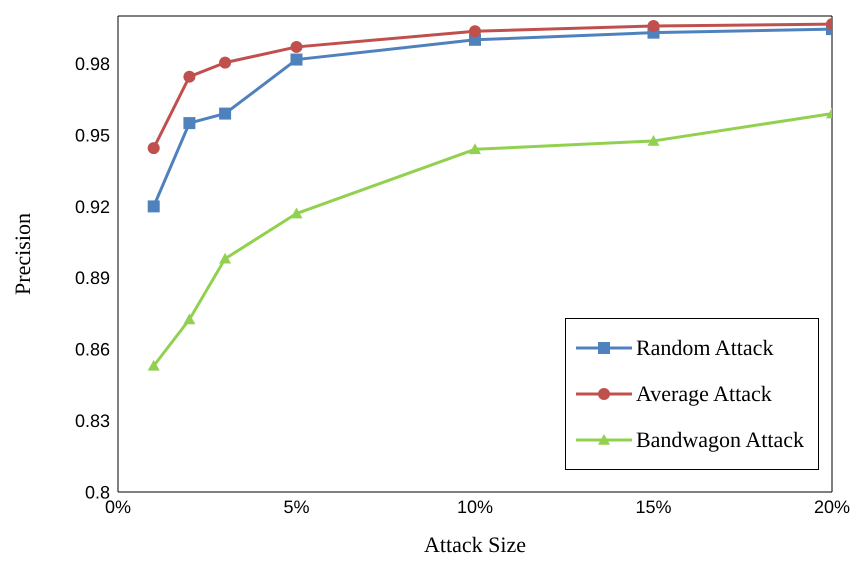 The width and height of the screenshot is (867, 568). Describe the element at coordinates (92, 420) in the screenshot. I see `y-tick-label: 0.83` at that location.